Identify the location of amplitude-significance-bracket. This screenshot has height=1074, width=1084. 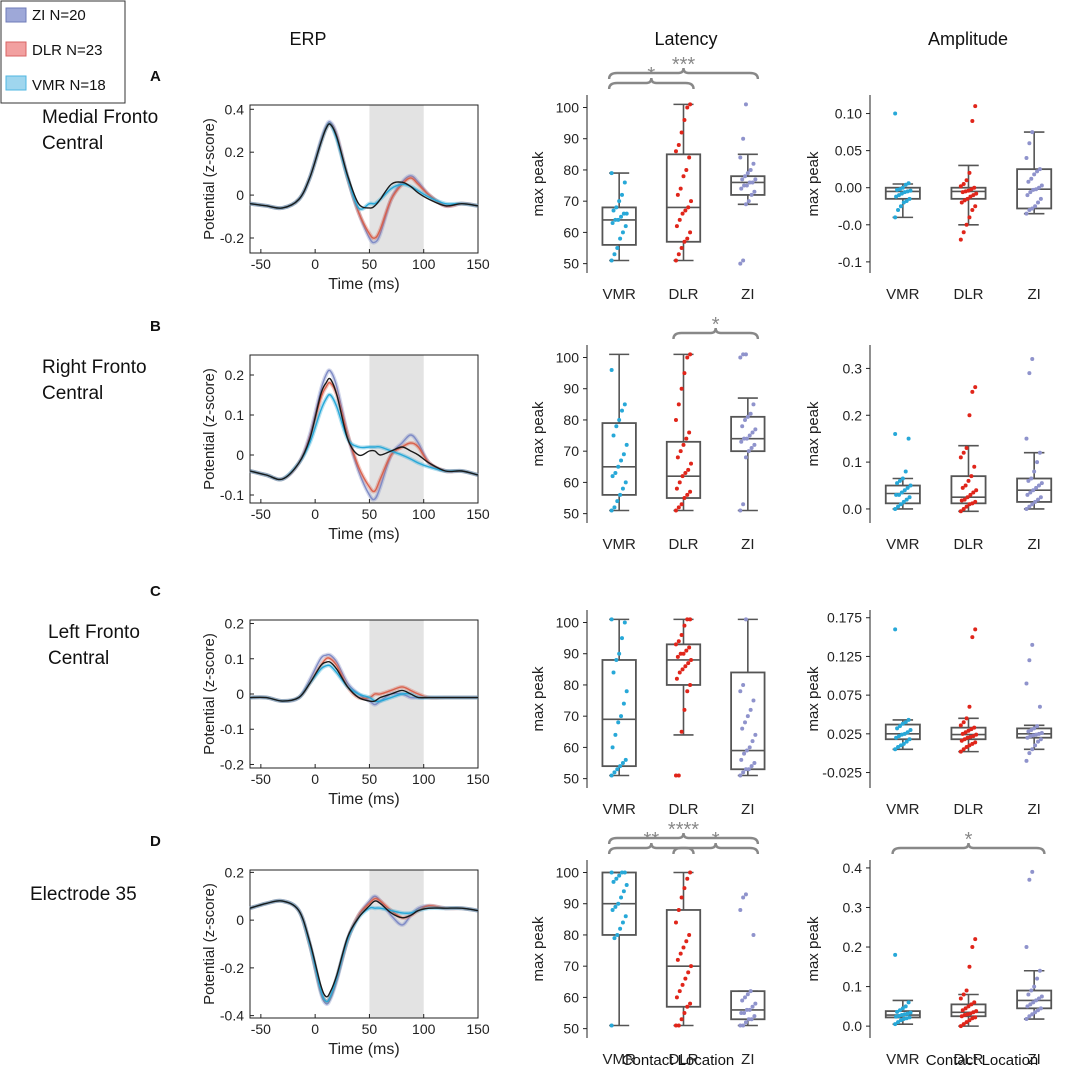
(968, 848).